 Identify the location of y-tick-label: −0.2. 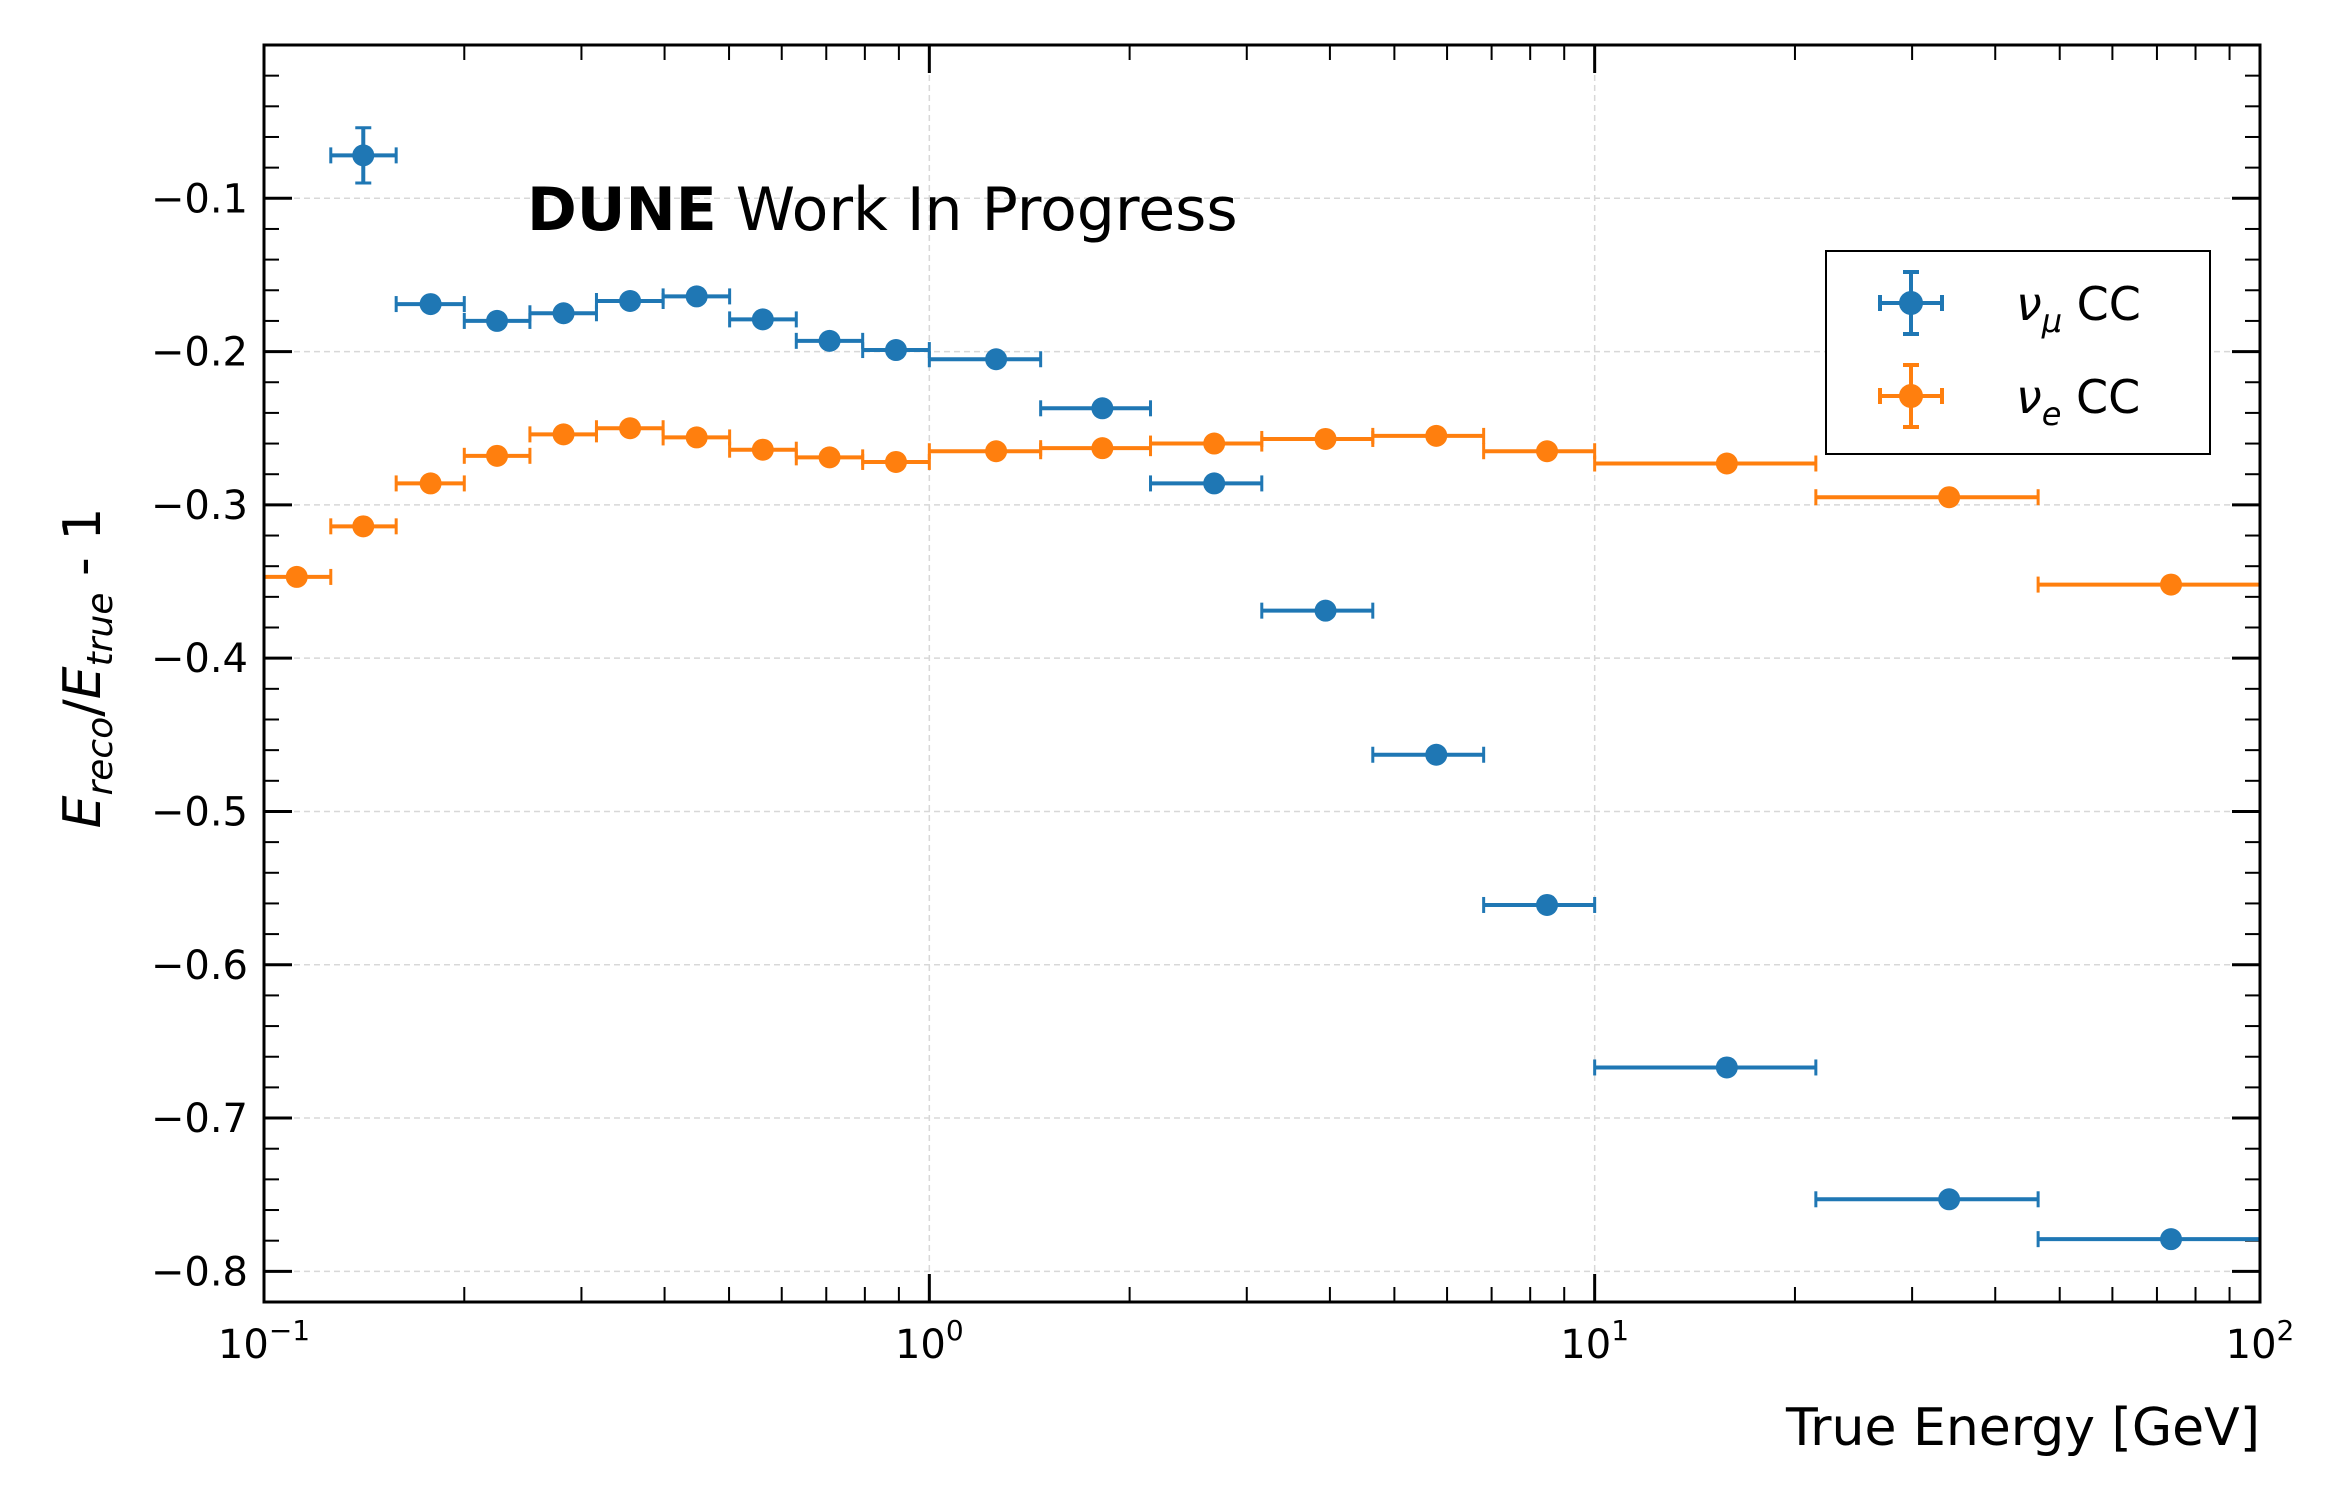
(199, 353).